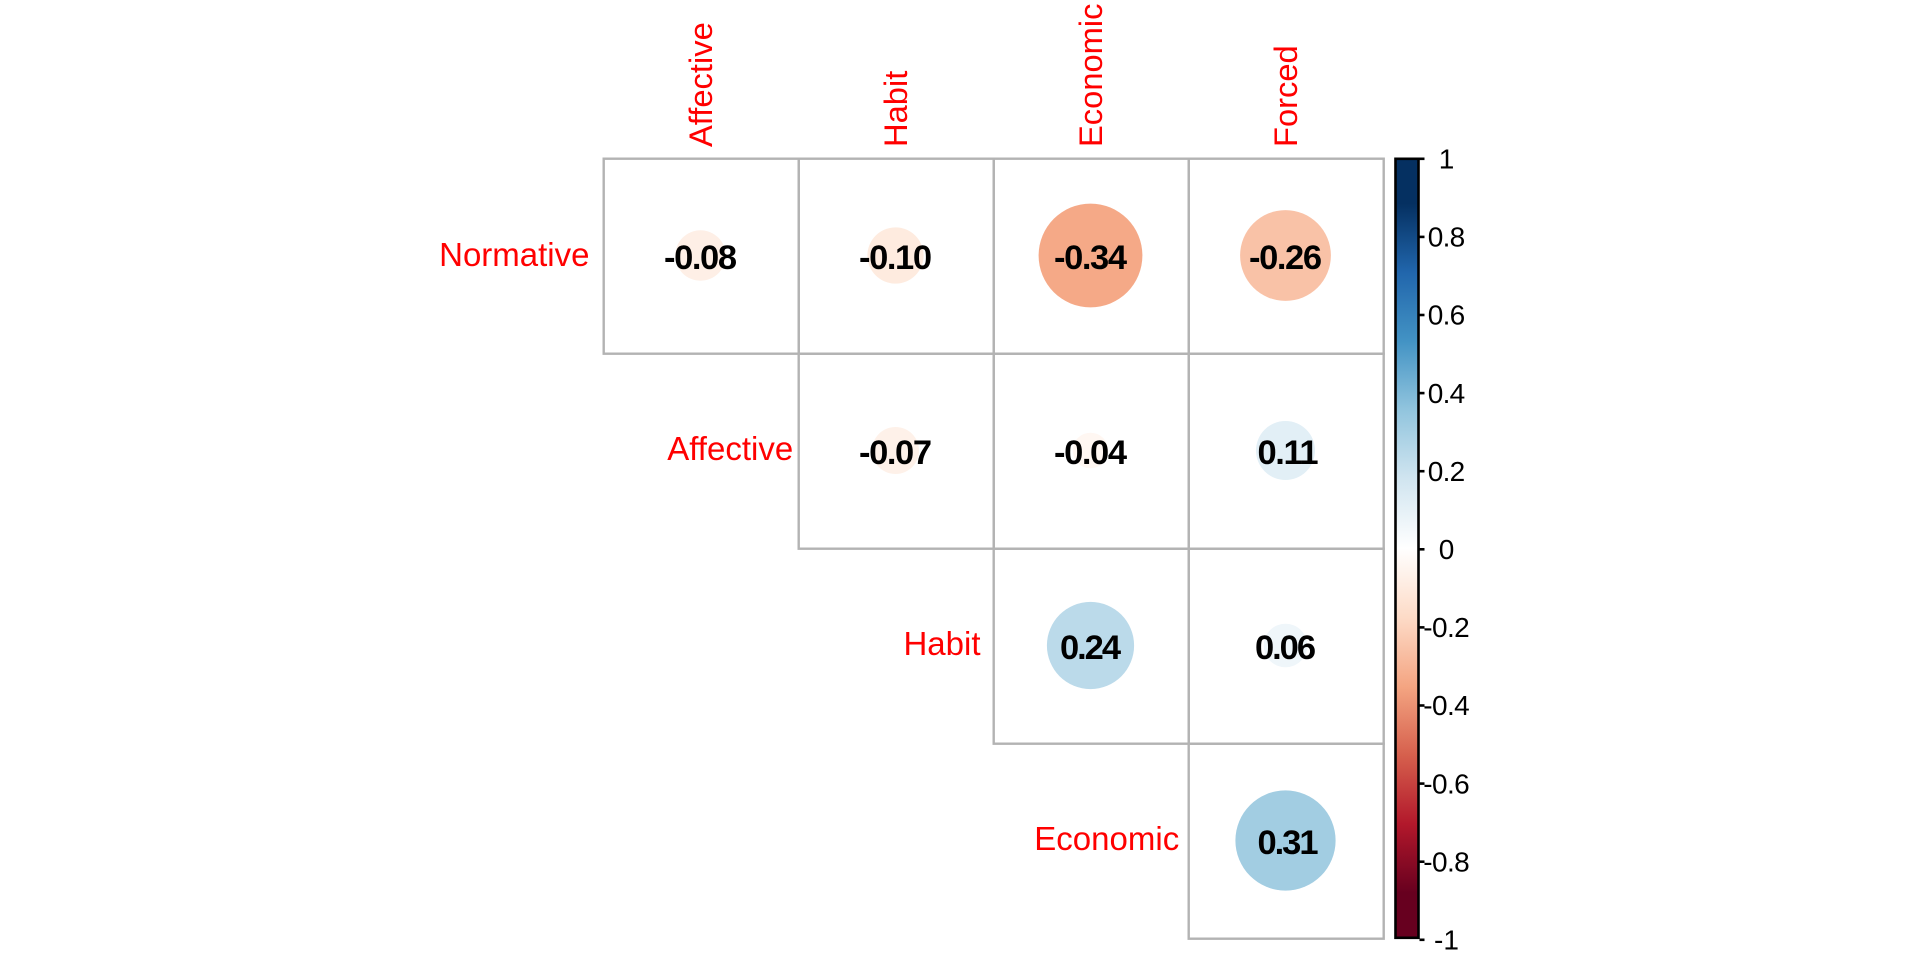 Image resolution: width=1920 pixels, height=960 pixels. Describe the element at coordinates (1288, 453) in the screenshot. I see `svg-text: 0.11` at that location.